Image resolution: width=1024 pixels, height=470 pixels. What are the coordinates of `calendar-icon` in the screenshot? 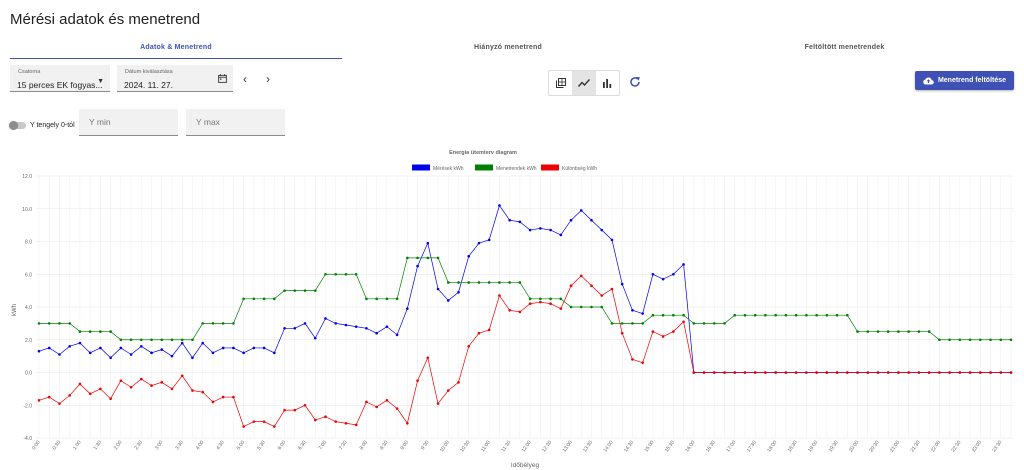 It's located at (222, 78).